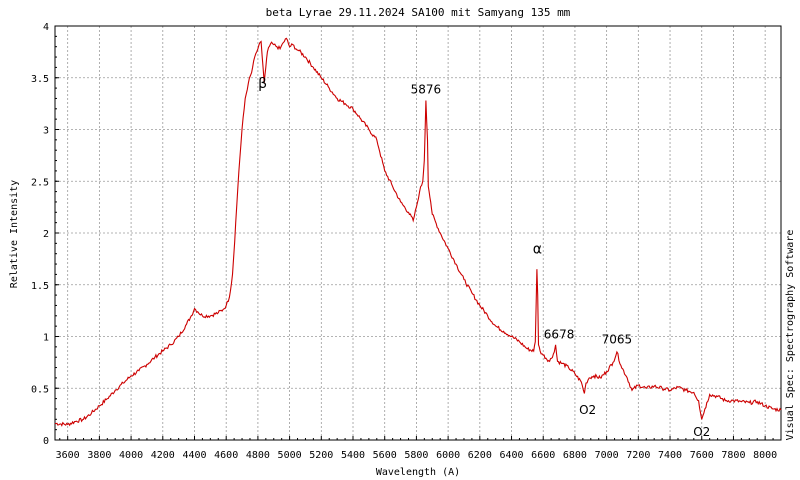 This screenshot has height=480, width=800. Describe the element at coordinates (40, 234) in the screenshot. I see `y-tick-labels: 0 0.5 1 1.5 2 2.5 3 3.5 4` at that location.